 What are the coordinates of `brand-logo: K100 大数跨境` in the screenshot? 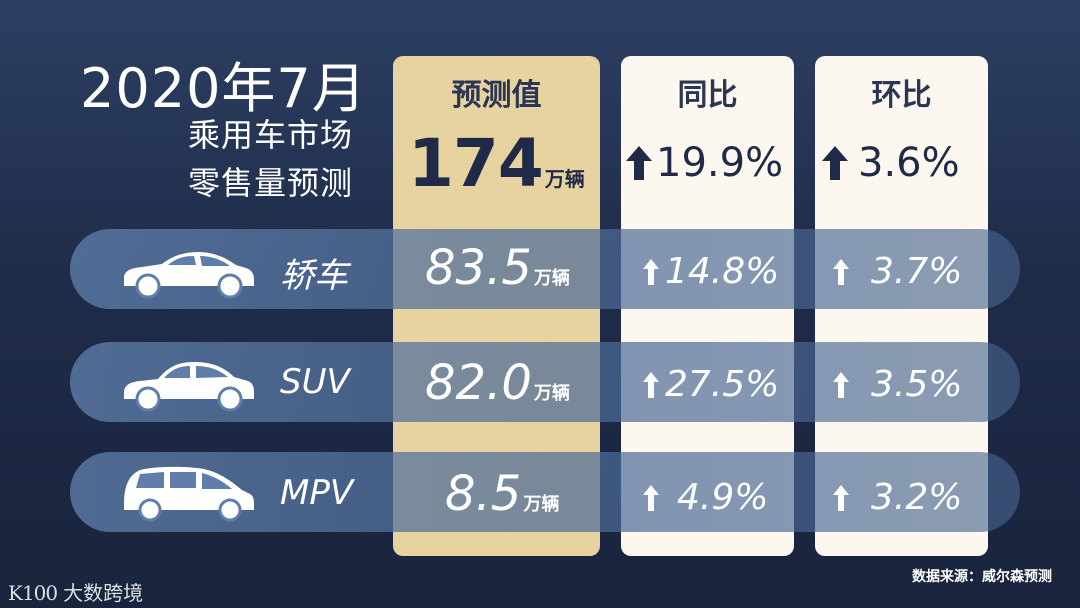 It's located at (75, 591).